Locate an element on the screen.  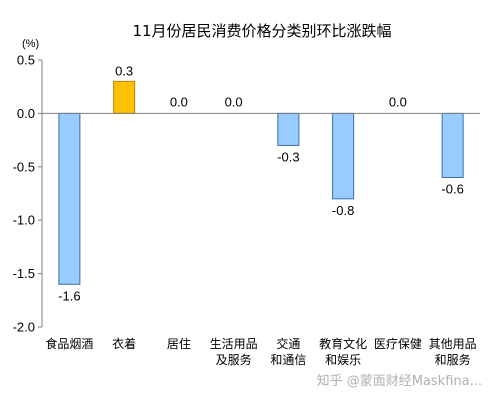
category-label: 食品烟酒 is located at coordinates (69, 343).